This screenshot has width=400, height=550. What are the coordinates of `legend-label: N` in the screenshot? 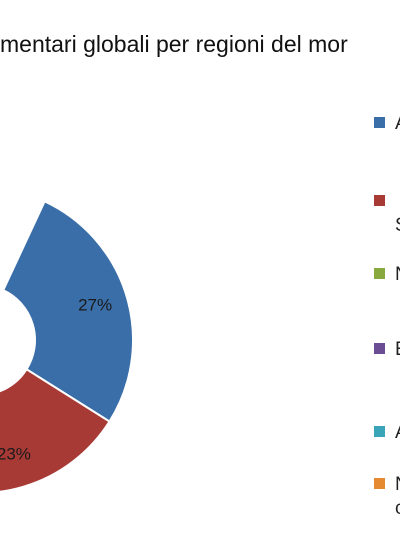 It's located at (397, 275).